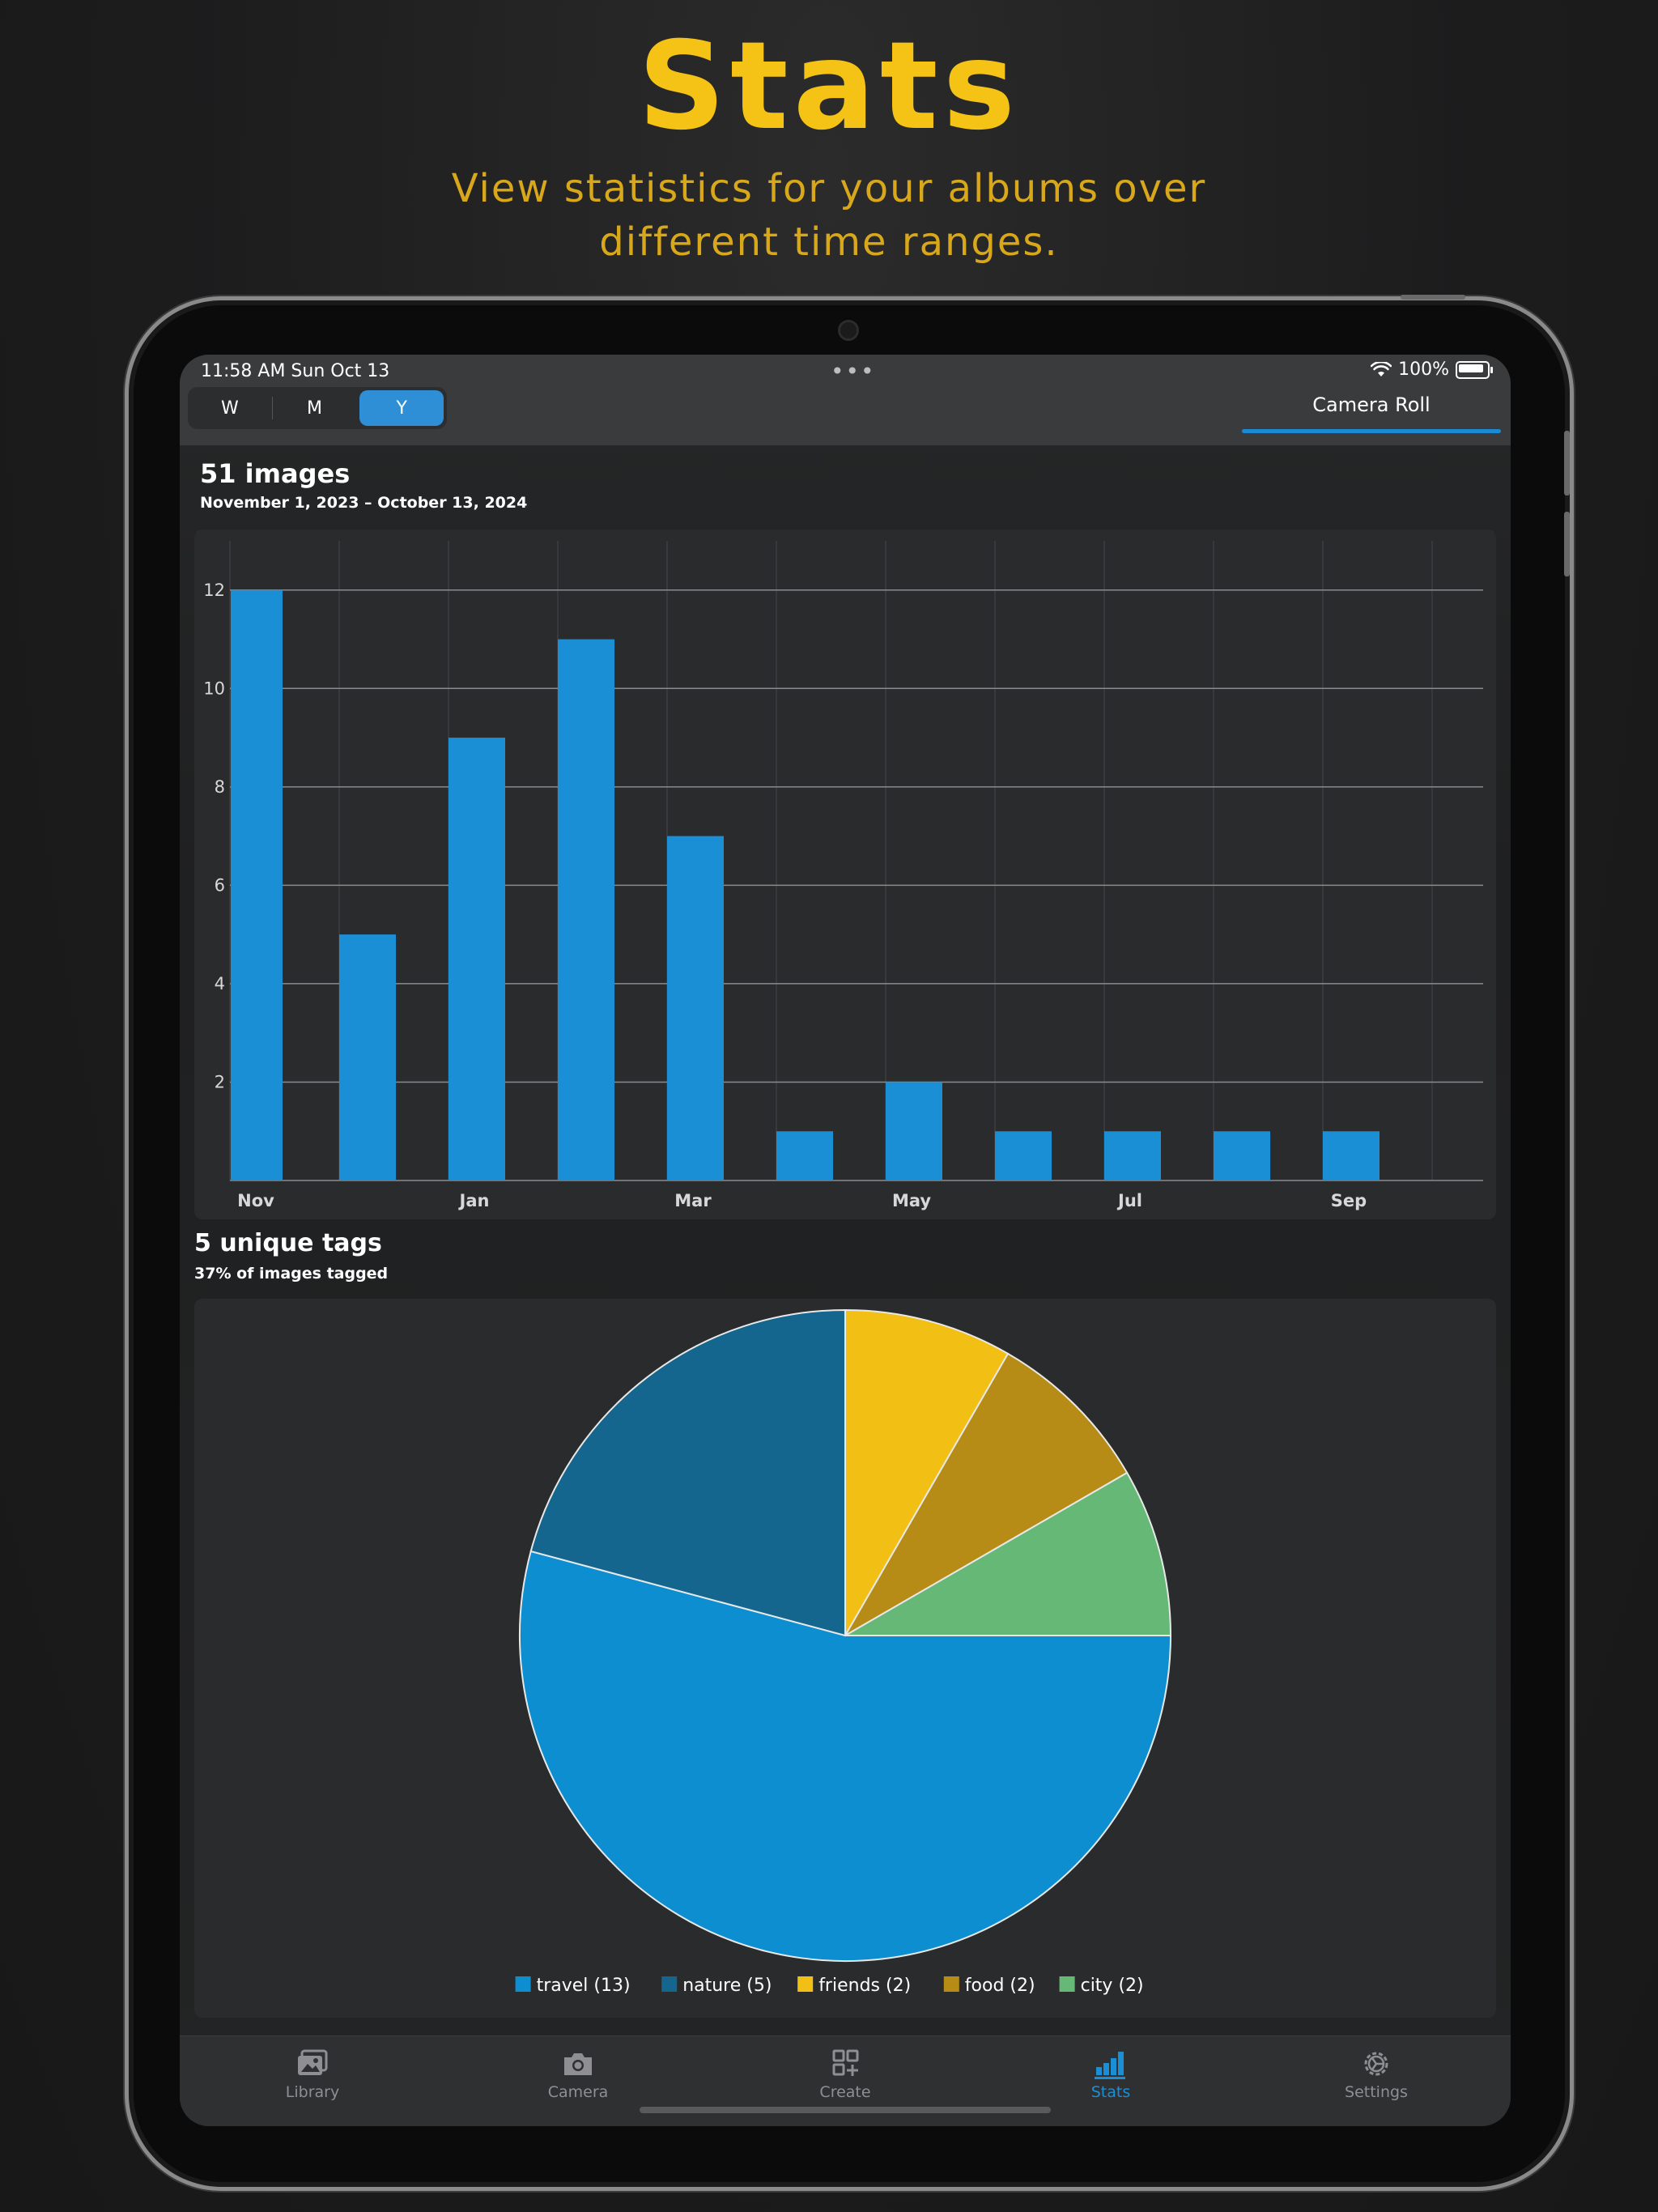 The height and width of the screenshot is (2212, 1658). What do you see at coordinates (911, 1201) in the screenshot?
I see `x-tick-label: May` at bounding box center [911, 1201].